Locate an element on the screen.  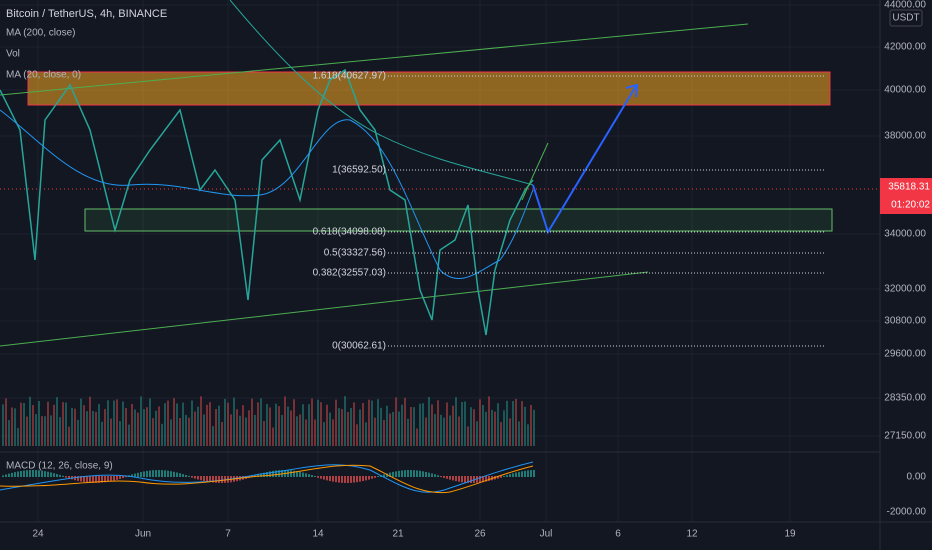
date-label: 6 is located at coordinates (618, 534).